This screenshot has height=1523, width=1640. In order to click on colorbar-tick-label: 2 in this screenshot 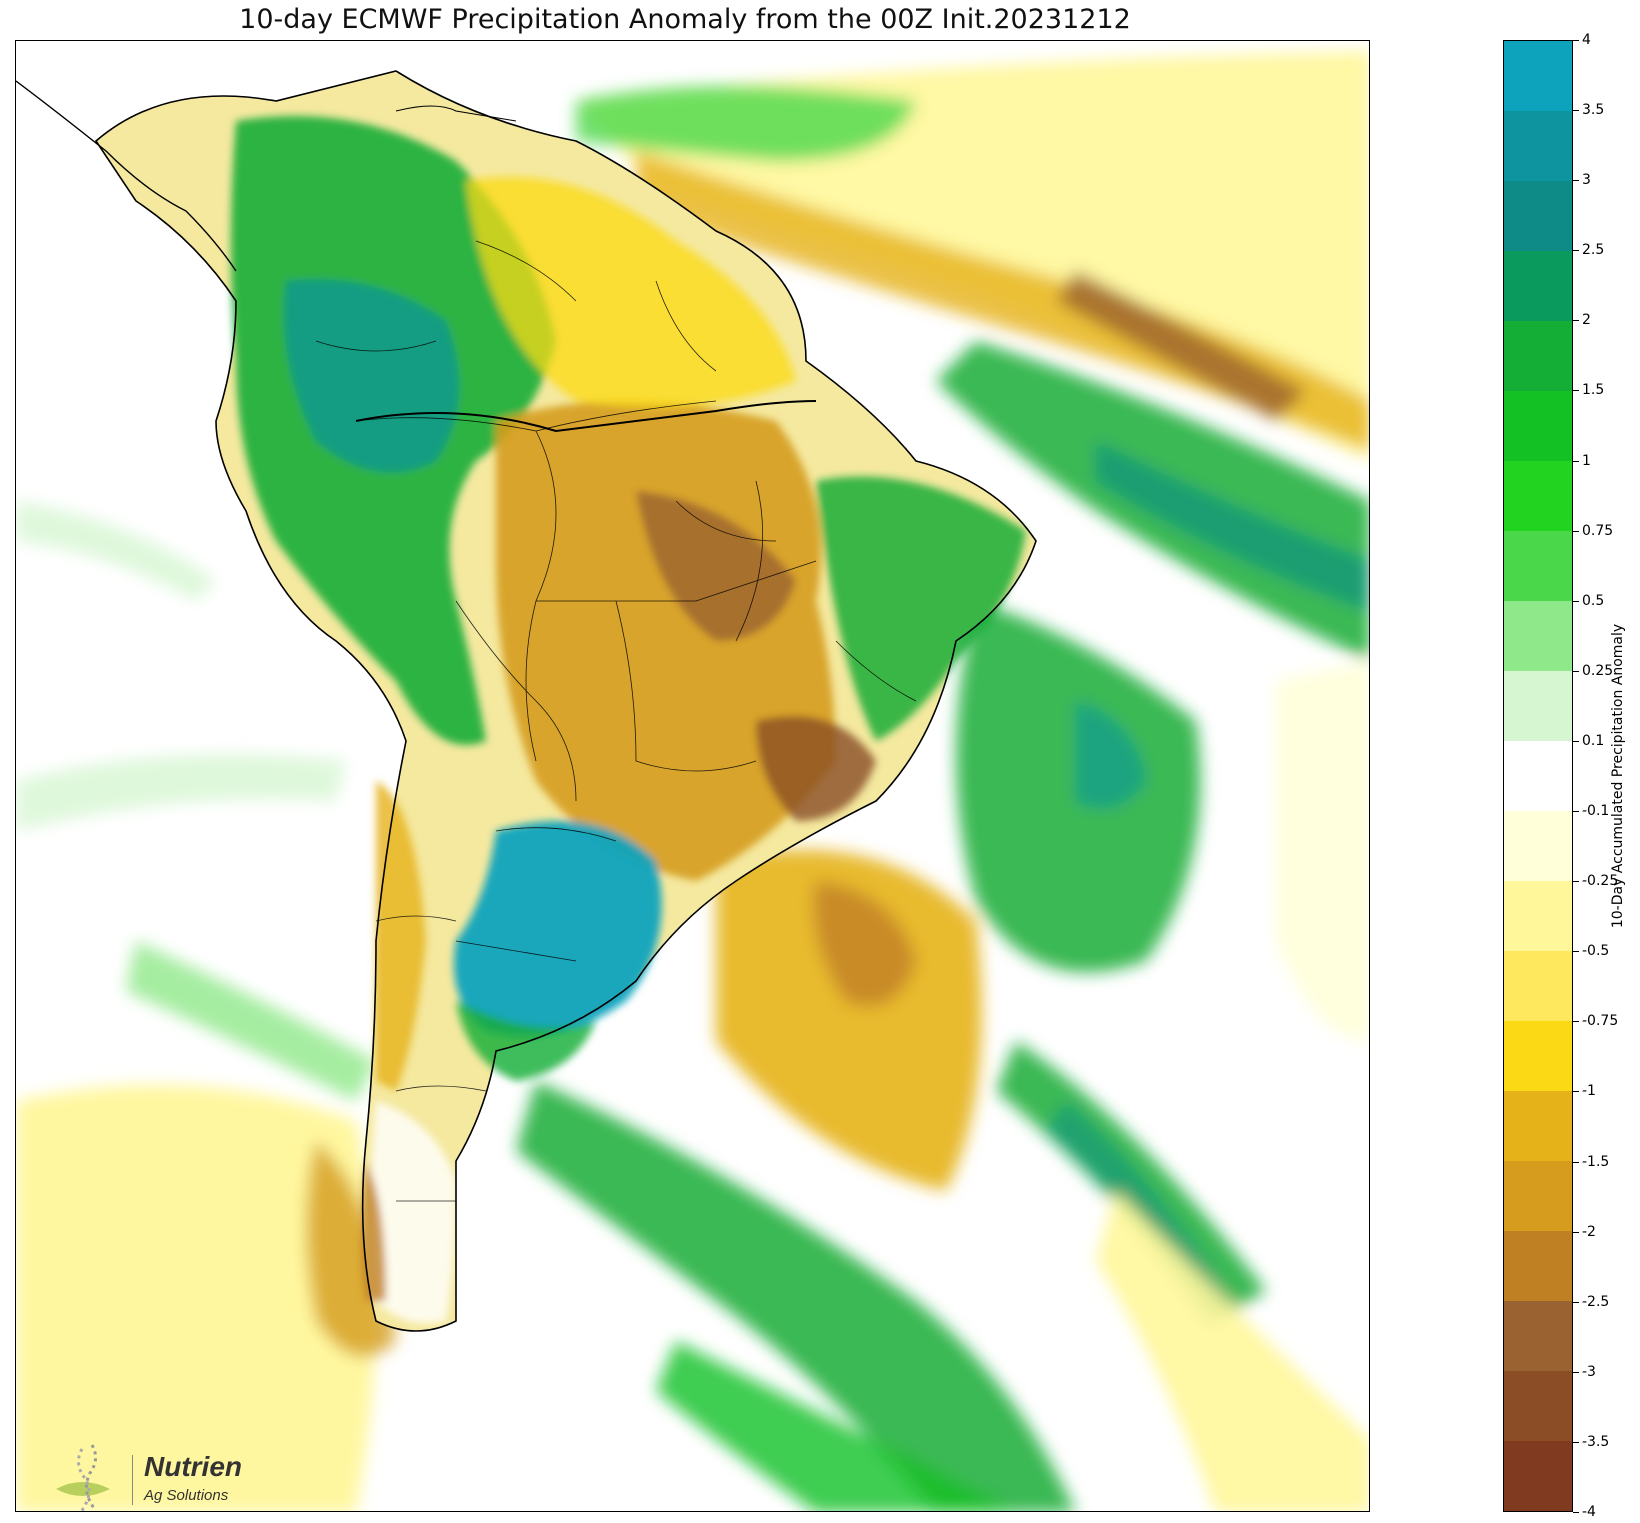, I will do `click(1586, 320)`.